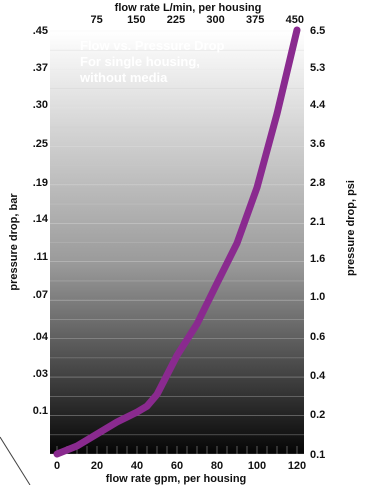 The height and width of the screenshot is (485, 369). I want to click on top-tick-label: 300, so click(215, 20).